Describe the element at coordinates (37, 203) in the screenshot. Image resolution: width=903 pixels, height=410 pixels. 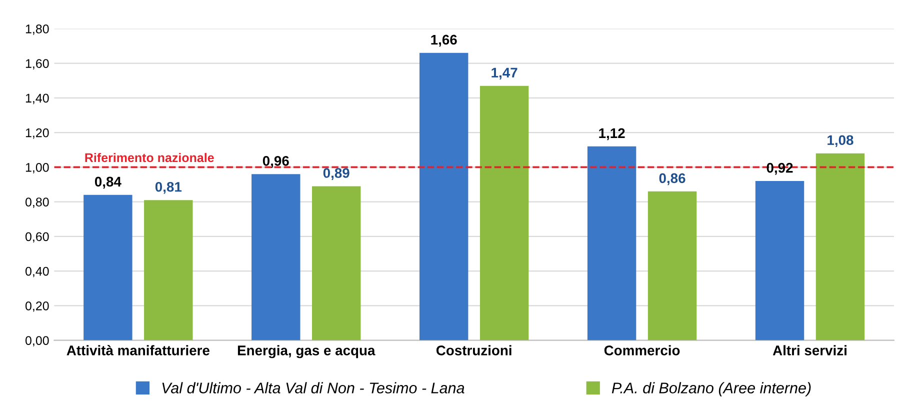
I see `y-tick-label: 0,80` at that location.